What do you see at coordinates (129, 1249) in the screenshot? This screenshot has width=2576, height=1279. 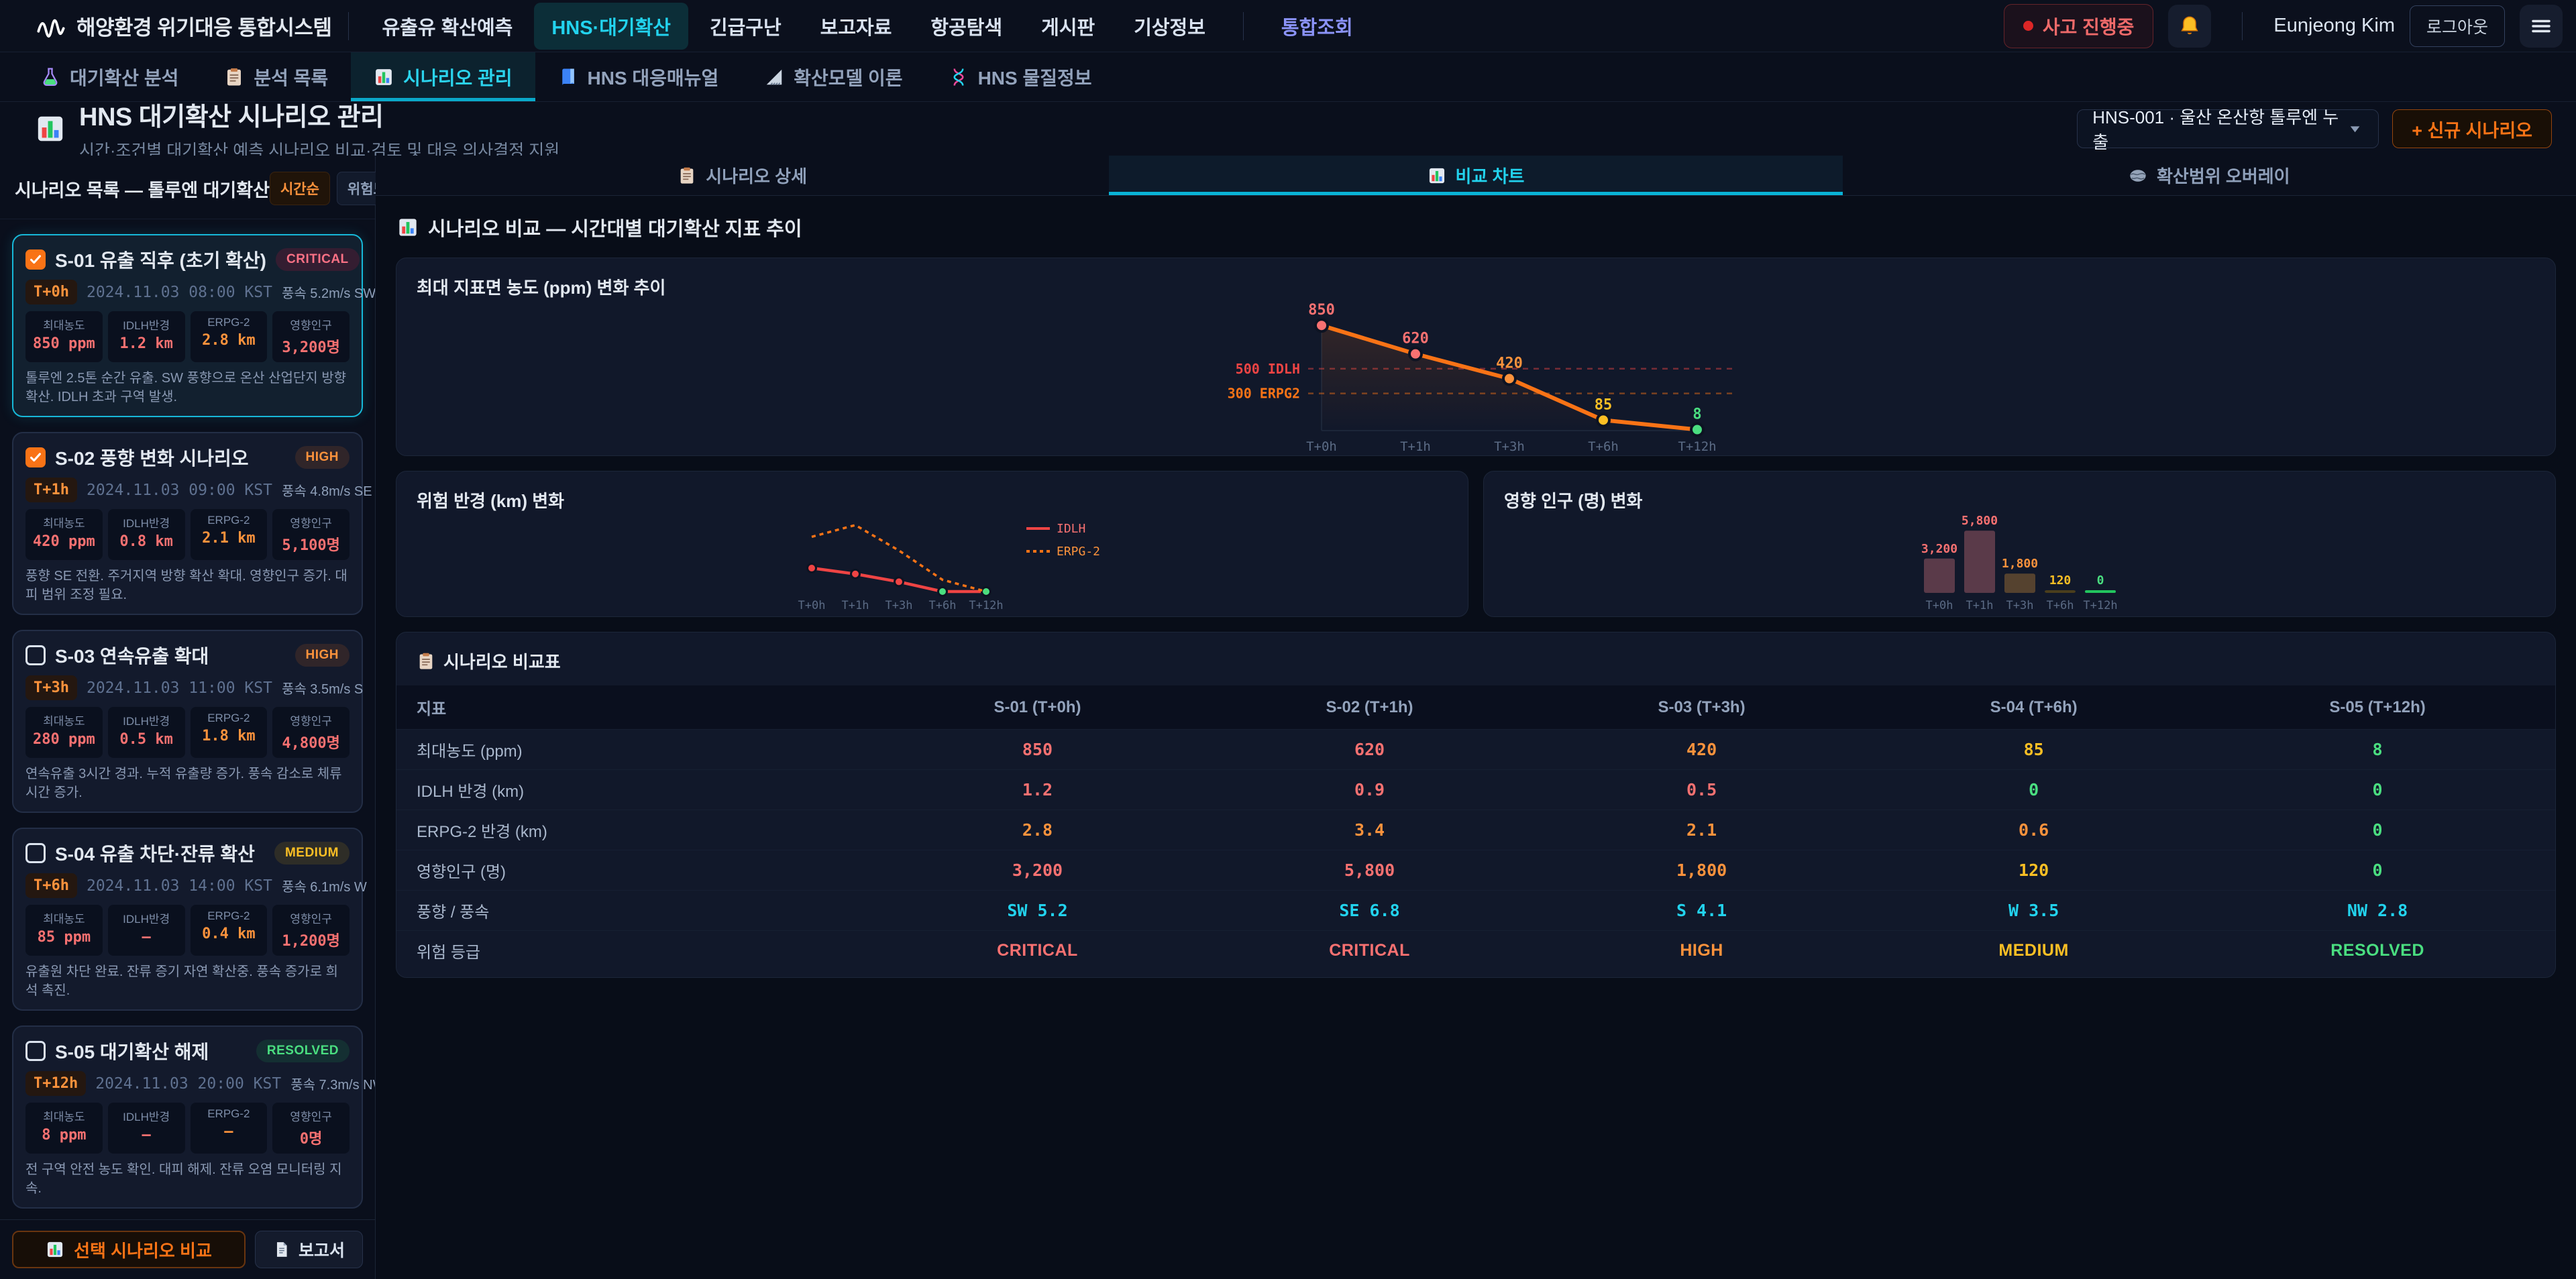 I see `compare-scenarios-button: 선택 시나리오 비교` at bounding box center [129, 1249].